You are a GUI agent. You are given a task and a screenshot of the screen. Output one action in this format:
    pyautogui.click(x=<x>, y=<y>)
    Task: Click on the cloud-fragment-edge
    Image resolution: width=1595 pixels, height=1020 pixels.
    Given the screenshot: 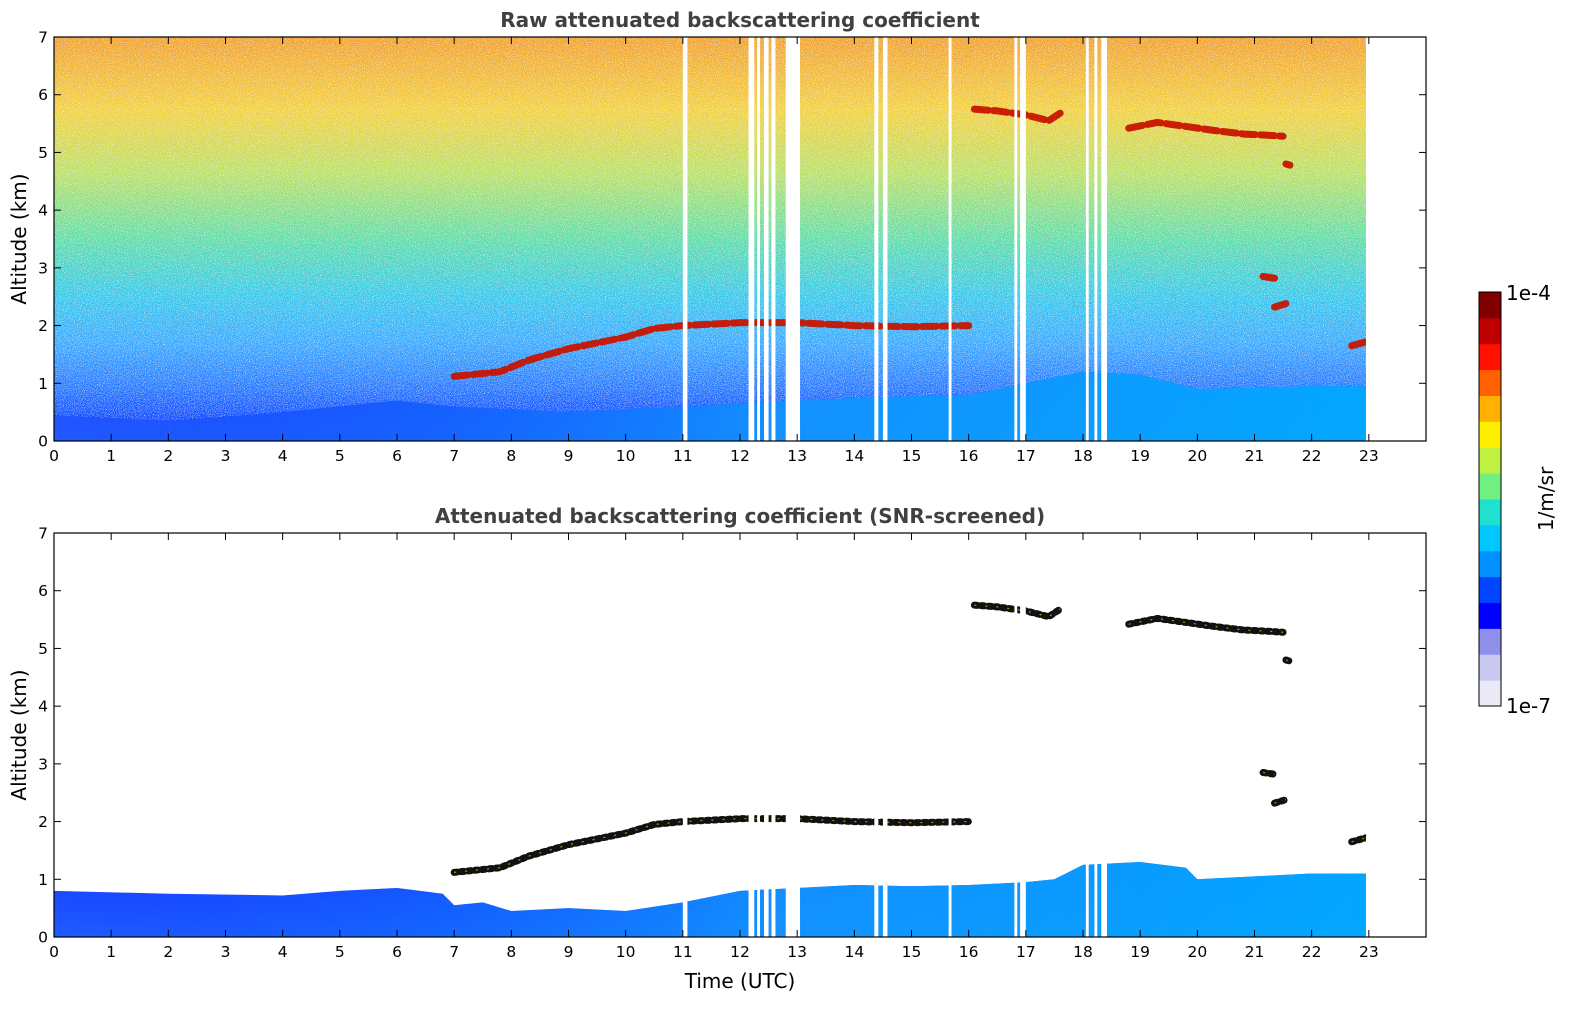 What is the action you would take?
    pyautogui.click(x=1268, y=773)
    